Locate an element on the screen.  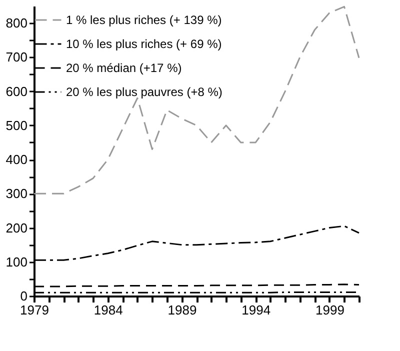
legend-label: 20 % médian (+17 %) is located at coordinates (124, 68).